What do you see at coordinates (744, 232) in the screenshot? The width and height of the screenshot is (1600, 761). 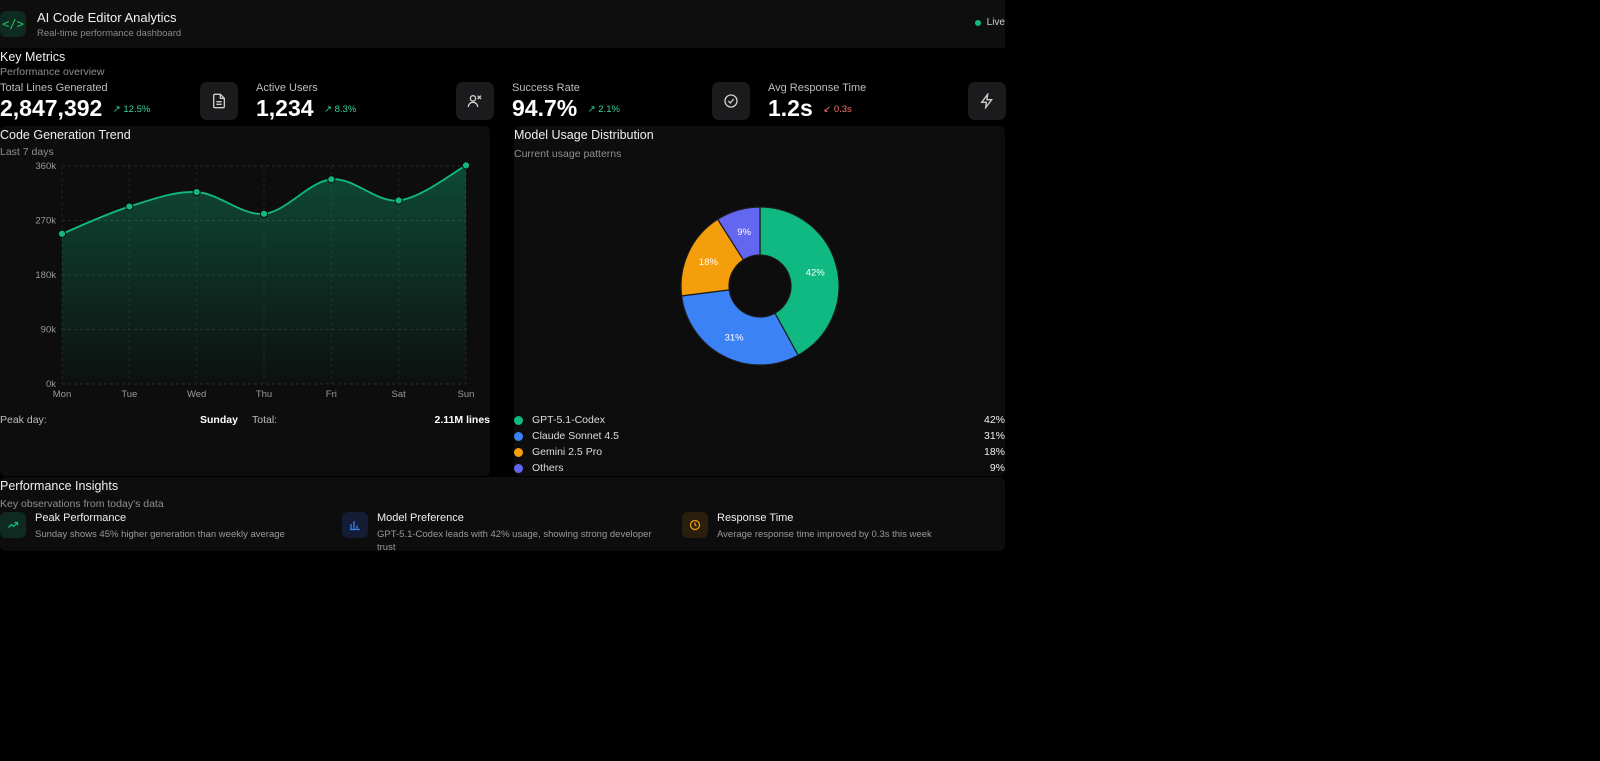 I see `slice-label: 9%` at bounding box center [744, 232].